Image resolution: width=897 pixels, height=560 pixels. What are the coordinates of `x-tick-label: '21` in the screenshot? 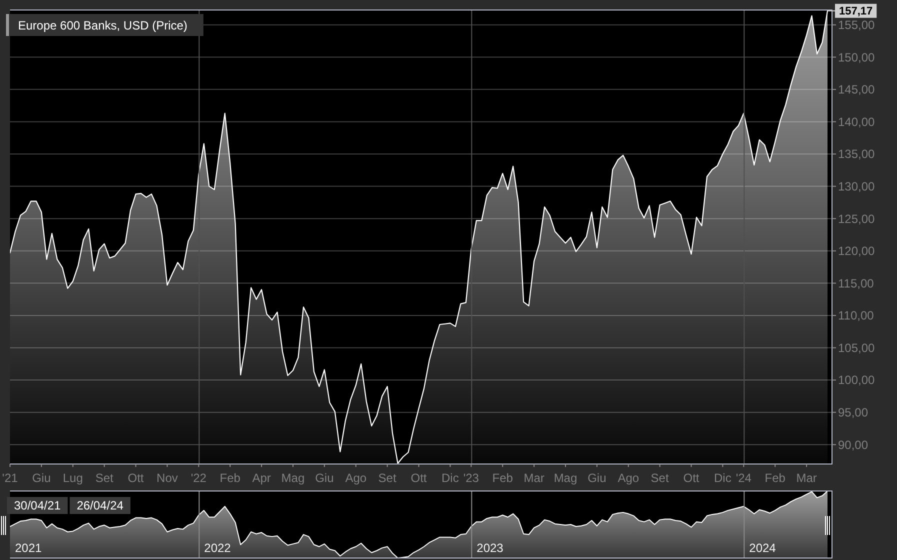 It's located at (10, 478).